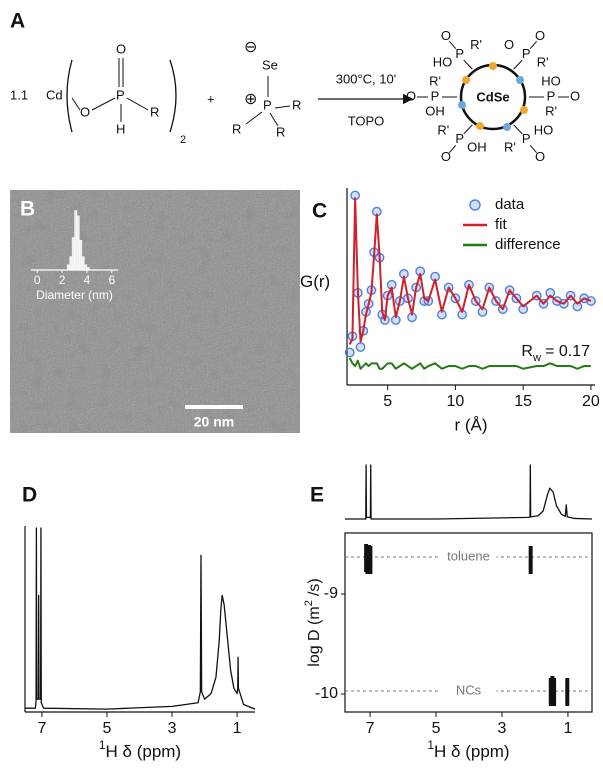 The width and height of the screenshot is (603, 778). Describe the element at coordinates (319, 211) in the screenshot. I see `panel-label: C` at that location.